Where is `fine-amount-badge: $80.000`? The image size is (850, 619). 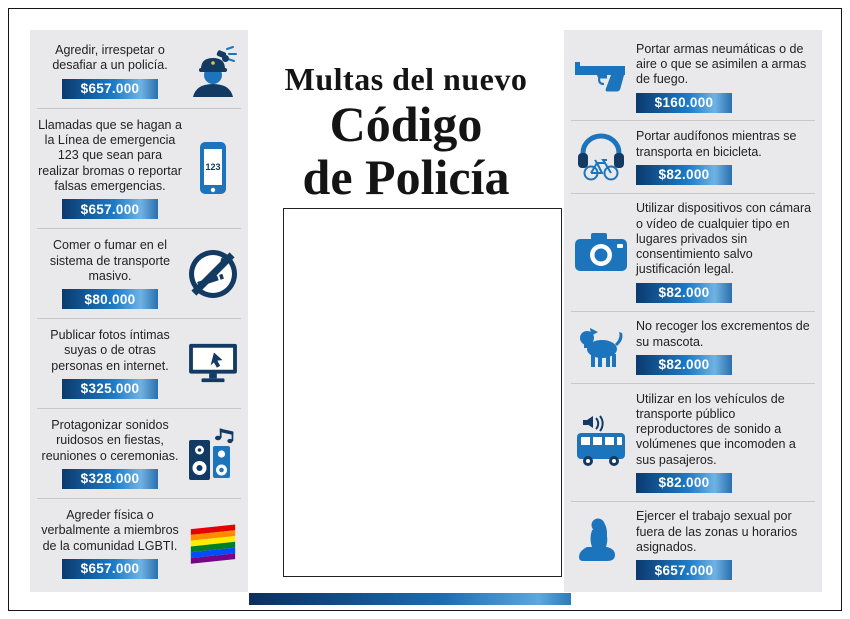
fine-amount-badge: $80.000 is located at coordinates (110, 299).